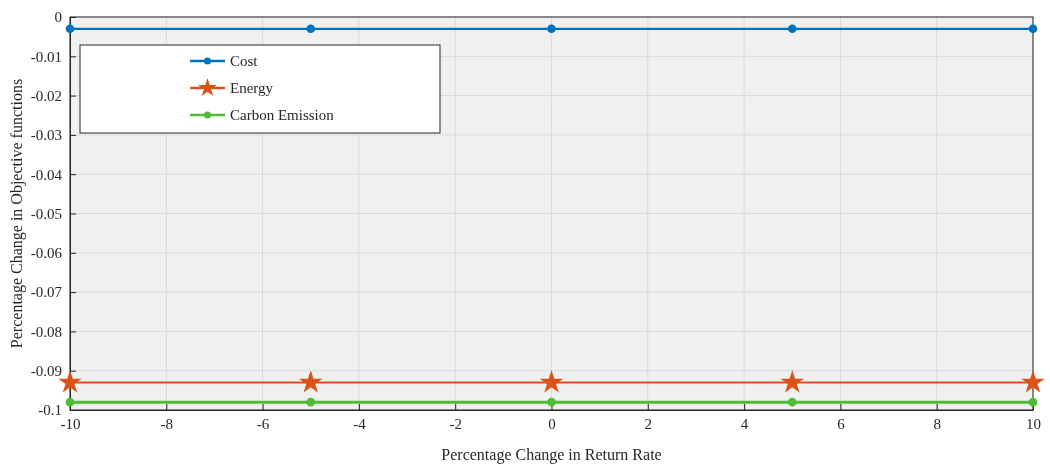 The width and height of the screenshot is (1050, 464). I want to click on y-tick-label: -0.06, so click(46, 253).